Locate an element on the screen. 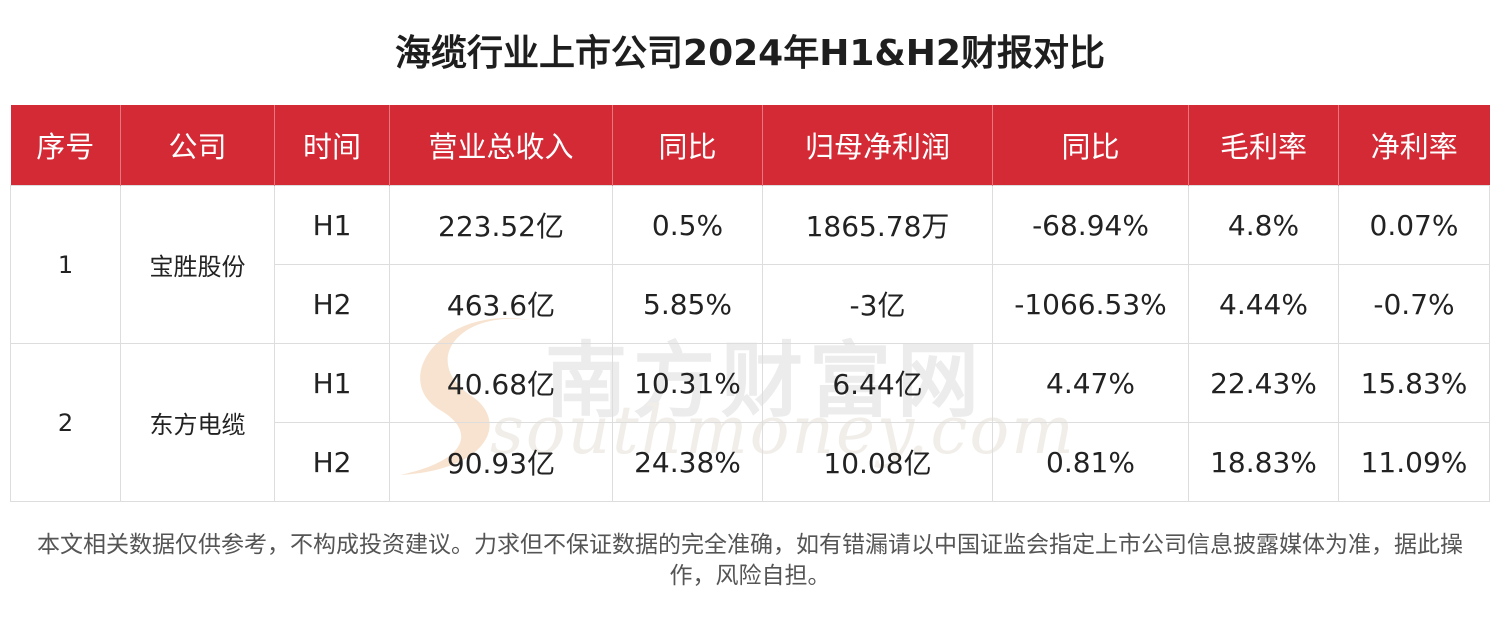 Image resolution: width=1500 pixels, height=634 pixels. net-margin-cell: 15.83% is located at coordinates (1414, 383).